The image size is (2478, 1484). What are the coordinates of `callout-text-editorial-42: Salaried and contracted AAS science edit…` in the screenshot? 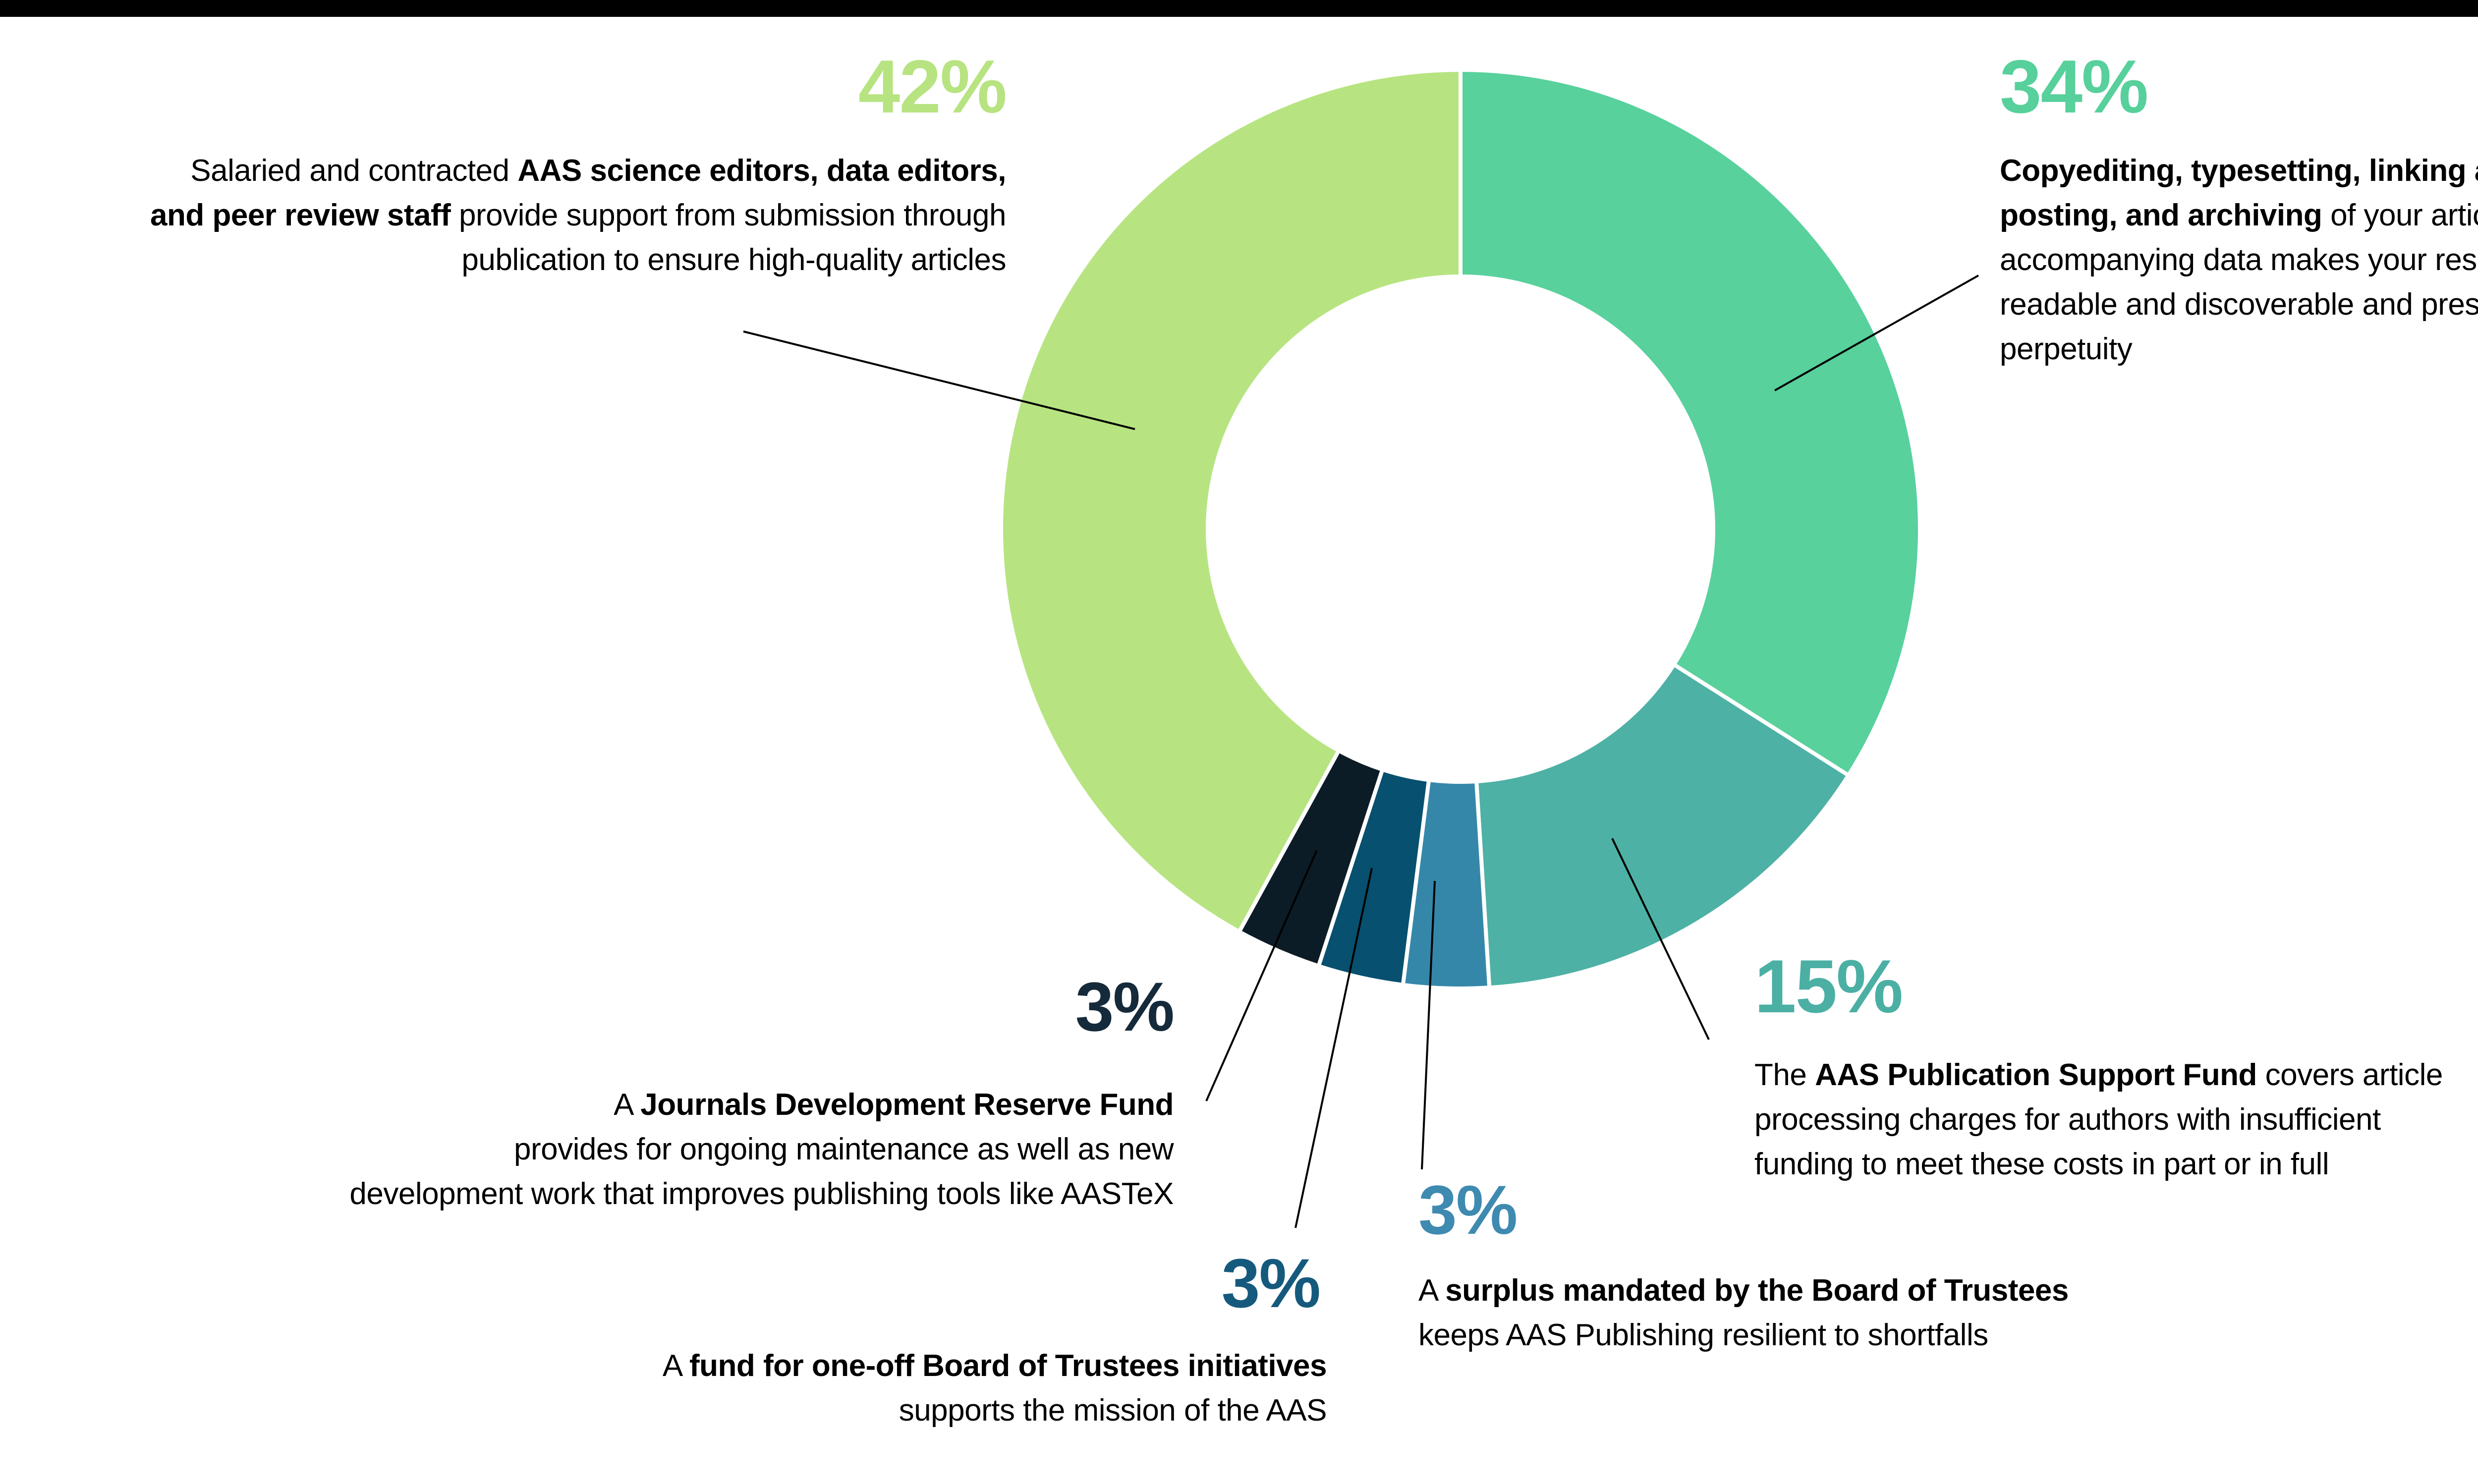 It's located at (578, 216).